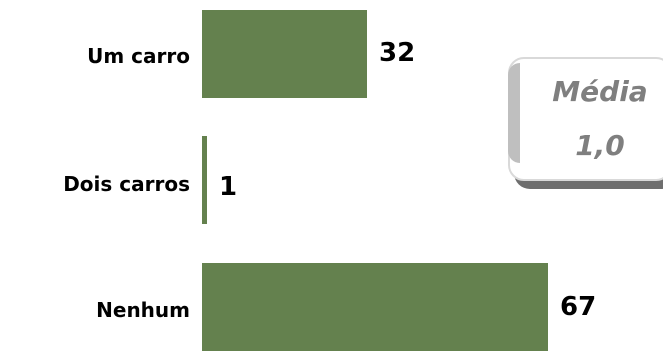 The height and width of the screenshot is (351, 663). Describe the element at coordinates (397, 53) in the screenshot. I see `value-label-um-carro: 32` at that location.